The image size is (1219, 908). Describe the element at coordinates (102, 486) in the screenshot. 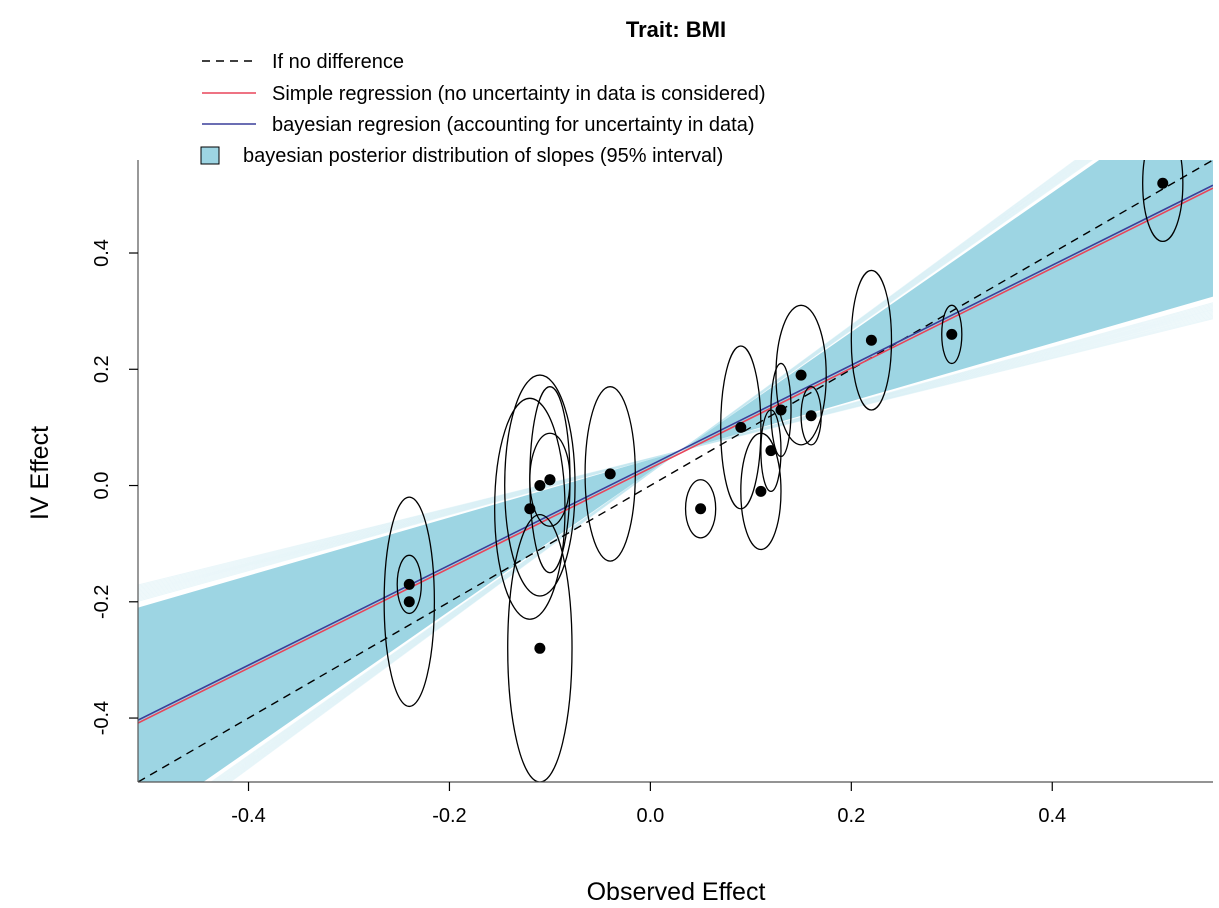

I see `y-tick-label: 0.0` at that location.